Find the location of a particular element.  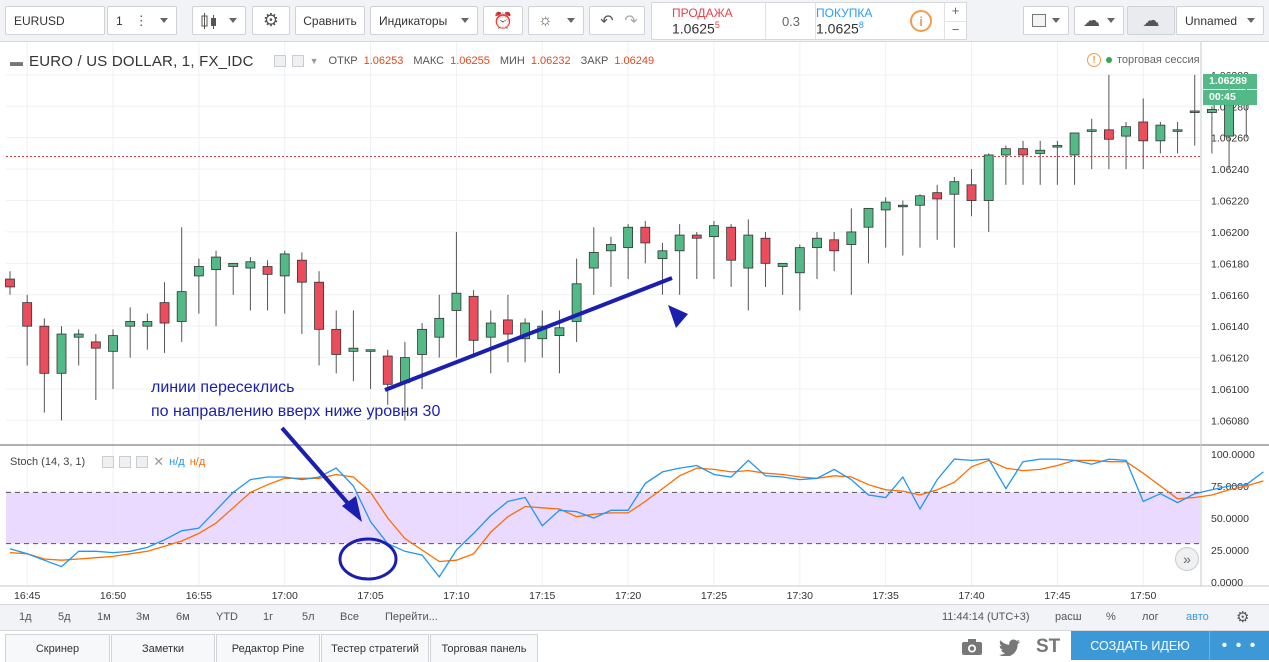

undo-redo-group: ↶ ↷ is located at coordinates (617, 20).